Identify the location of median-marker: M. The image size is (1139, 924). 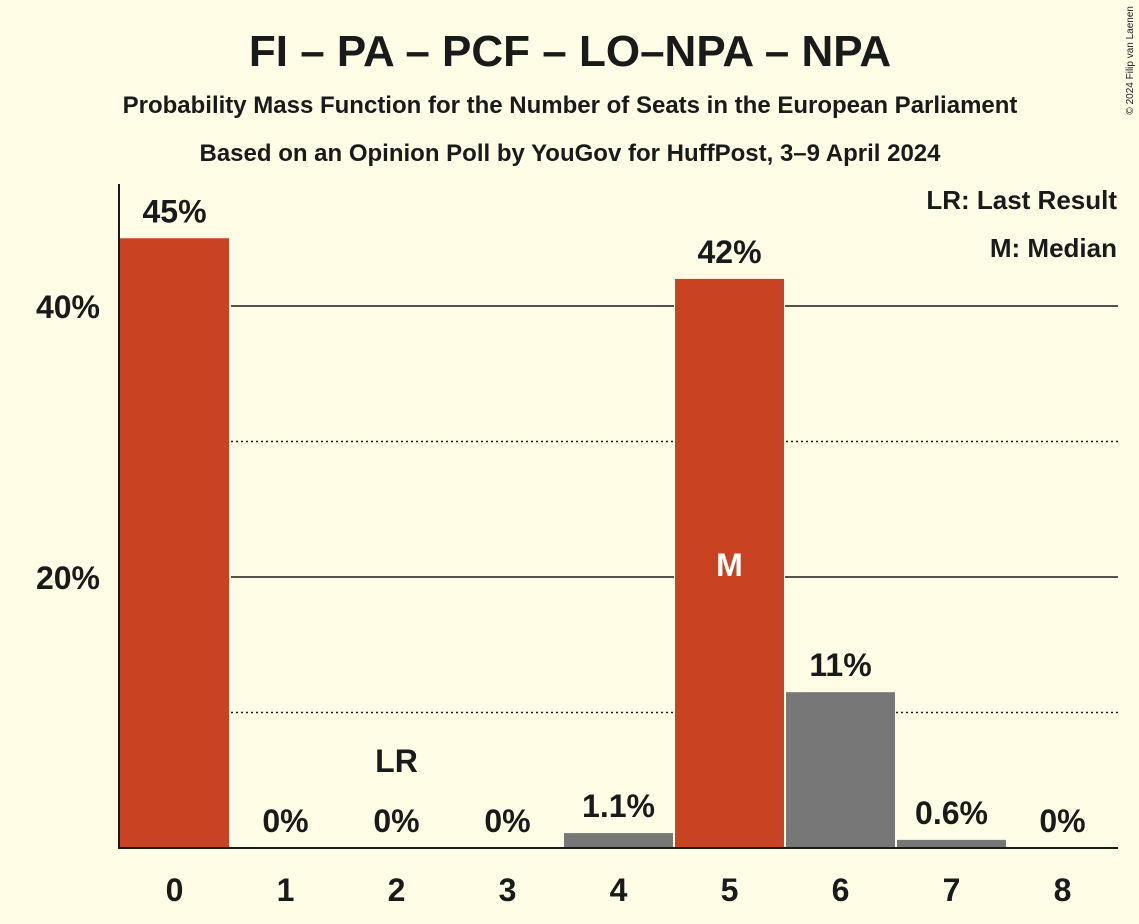
(729, 565).